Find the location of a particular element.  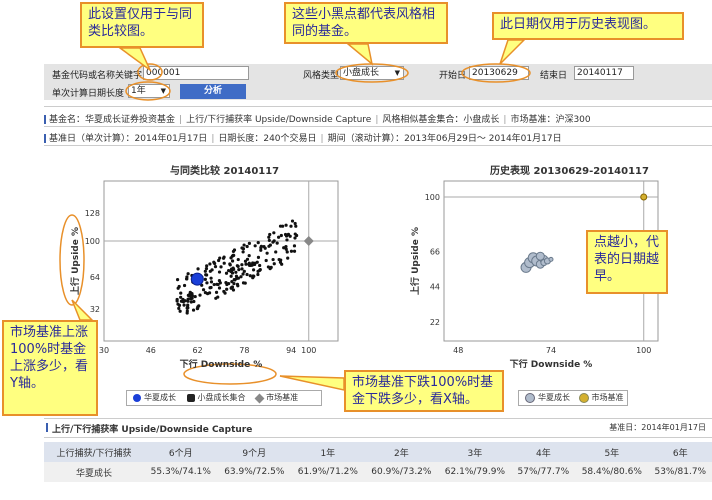

base-date-info: 基准日（单次计算）：2014年01月17日 is located at coordinates (128, 139).